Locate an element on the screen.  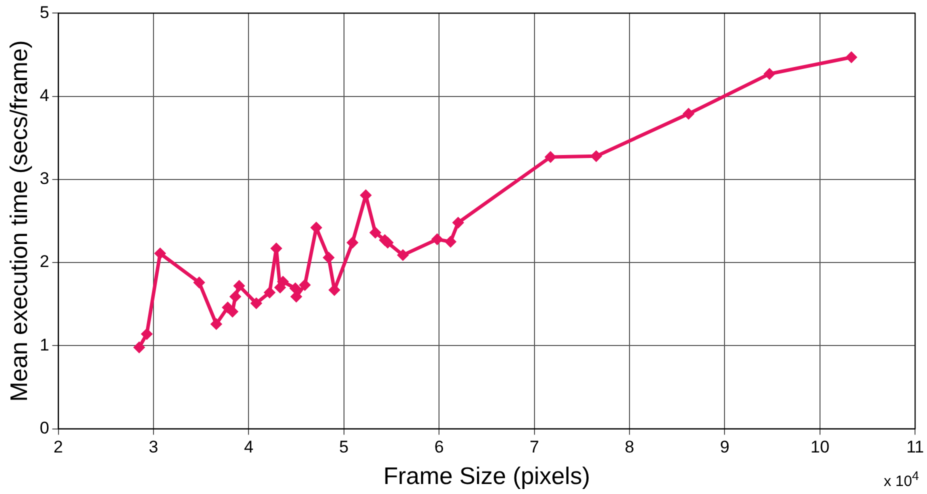
x-tick-label: 7 is located at coordinates (535, 447).